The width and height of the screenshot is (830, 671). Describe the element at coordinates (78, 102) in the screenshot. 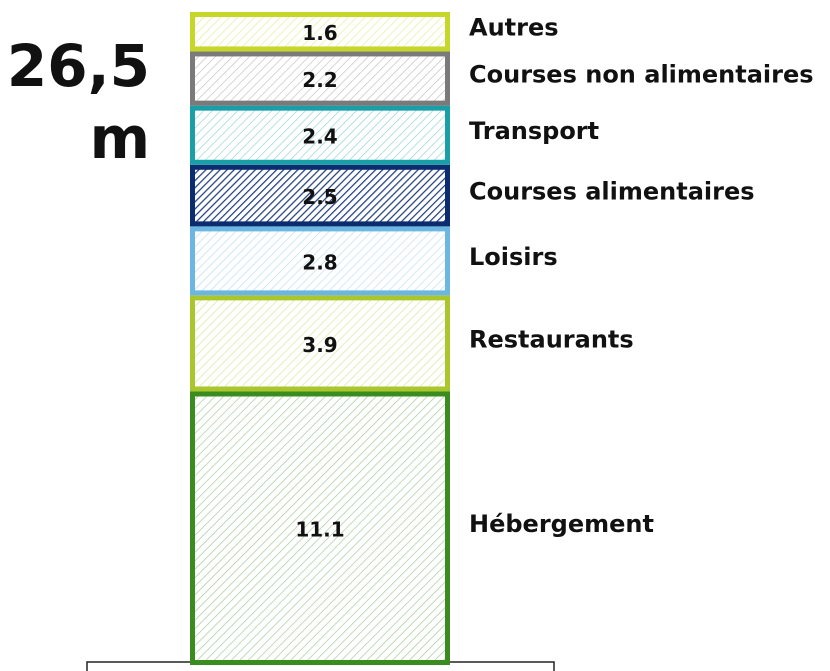

I see `total-title: 26,5 m` at that location.